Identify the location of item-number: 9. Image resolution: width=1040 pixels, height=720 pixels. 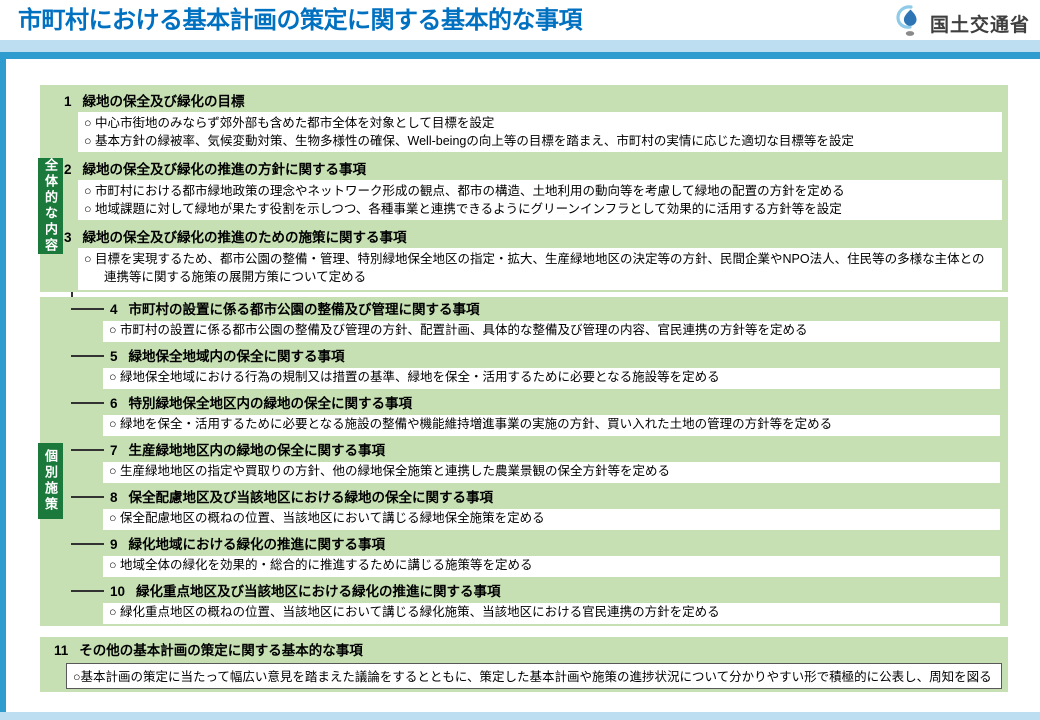
(114, 544).